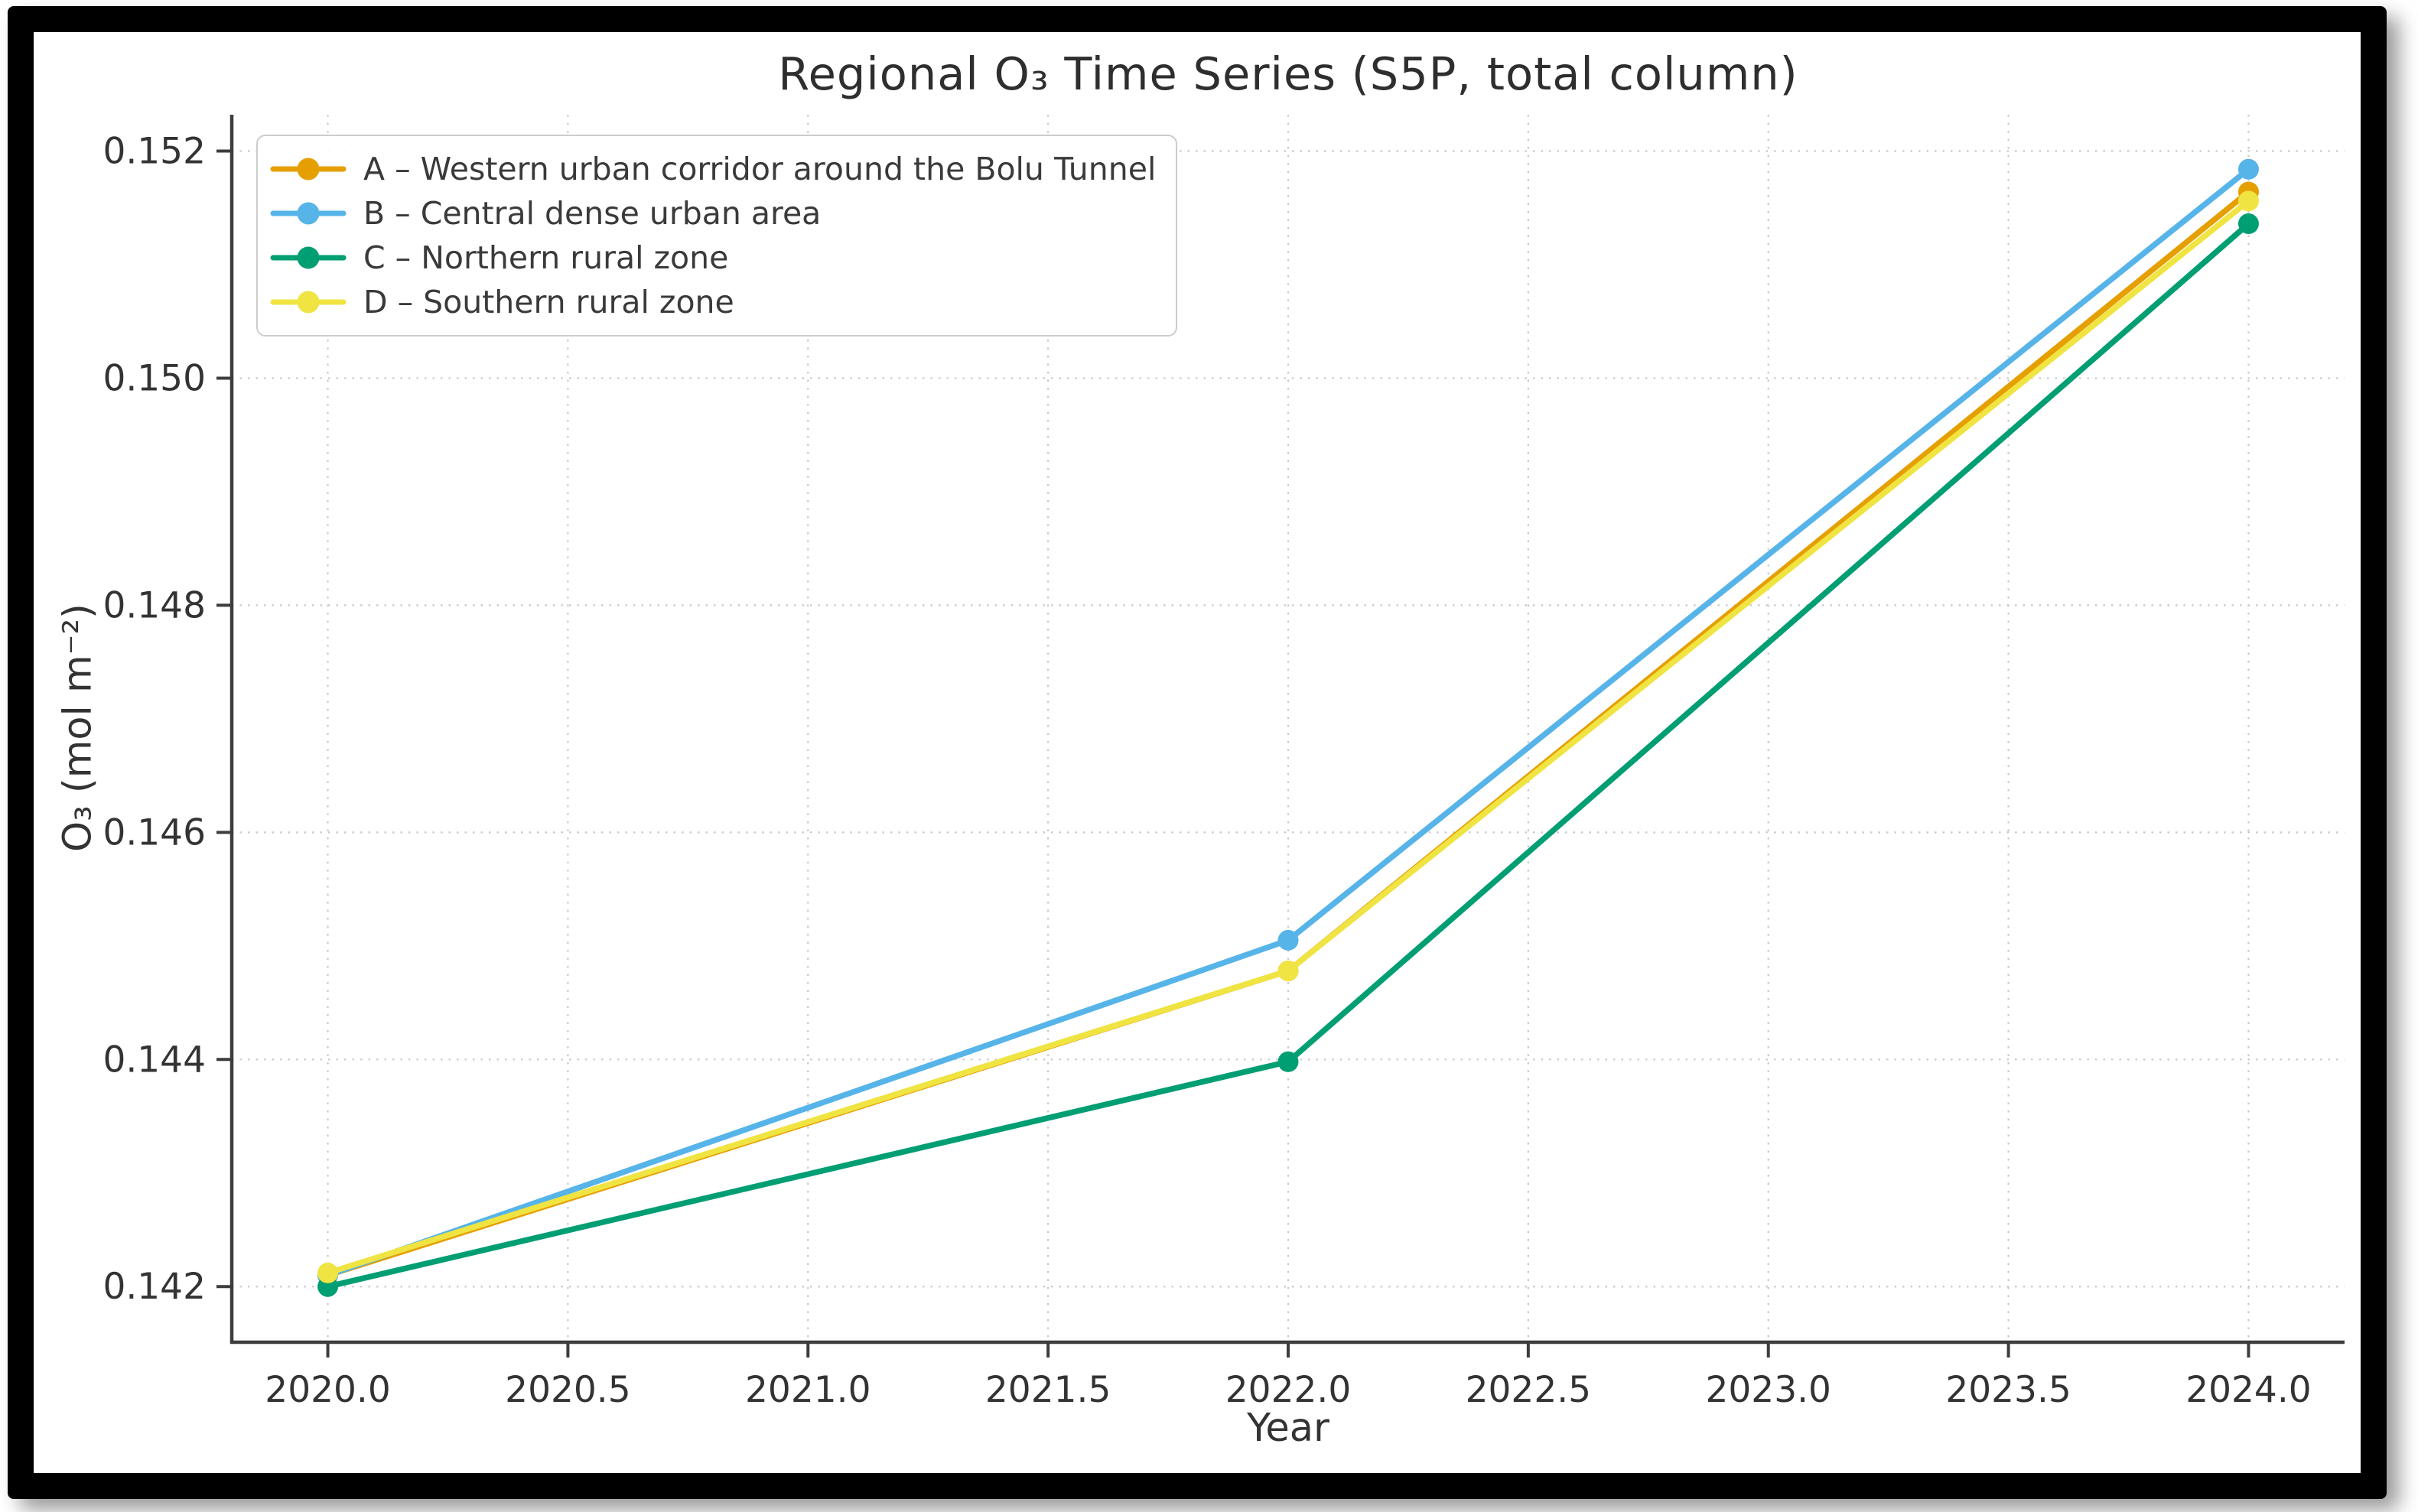 This screenshot has width=2418, height=1512. What do you see at coordinates (154, 1287) in the screenshot?
I see `y-tick-label: 0.142` at bounding box center [154, 1287].